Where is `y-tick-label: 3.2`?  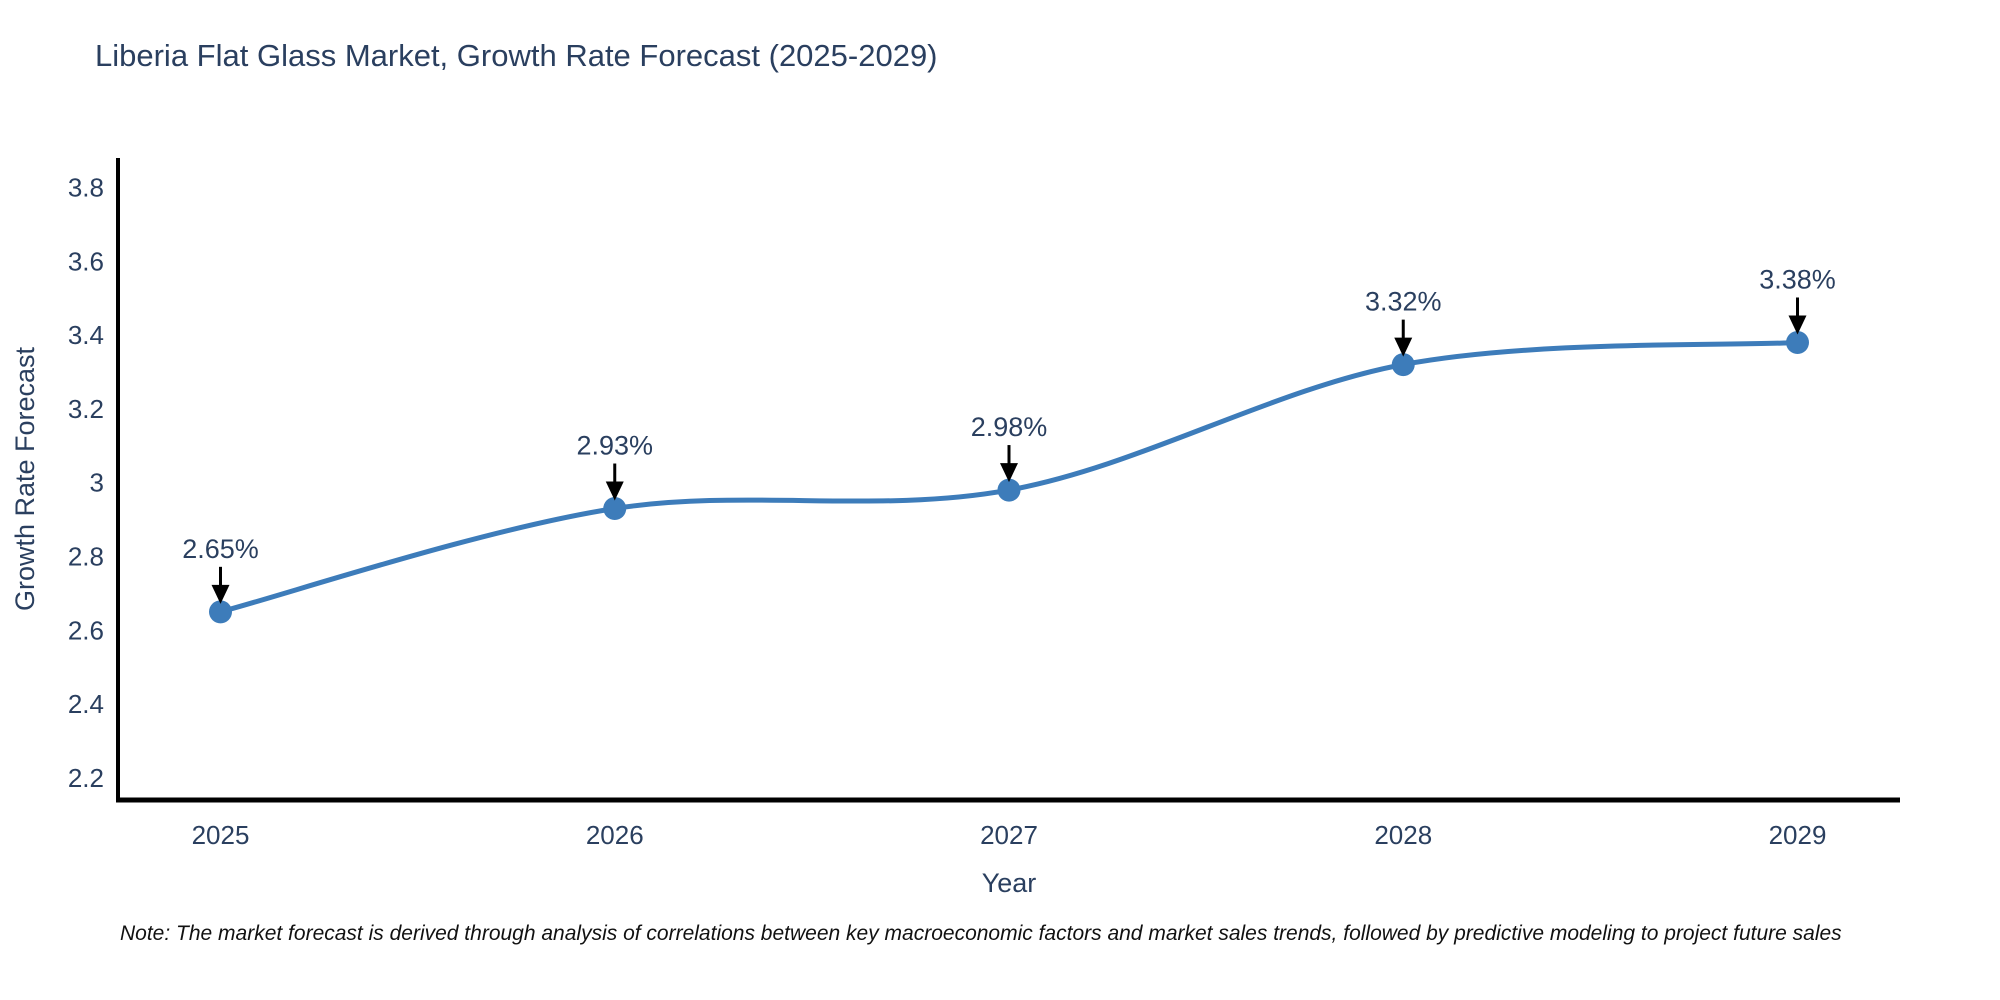 y-tick-label: 3.2 is located at coordinates (86, 409).